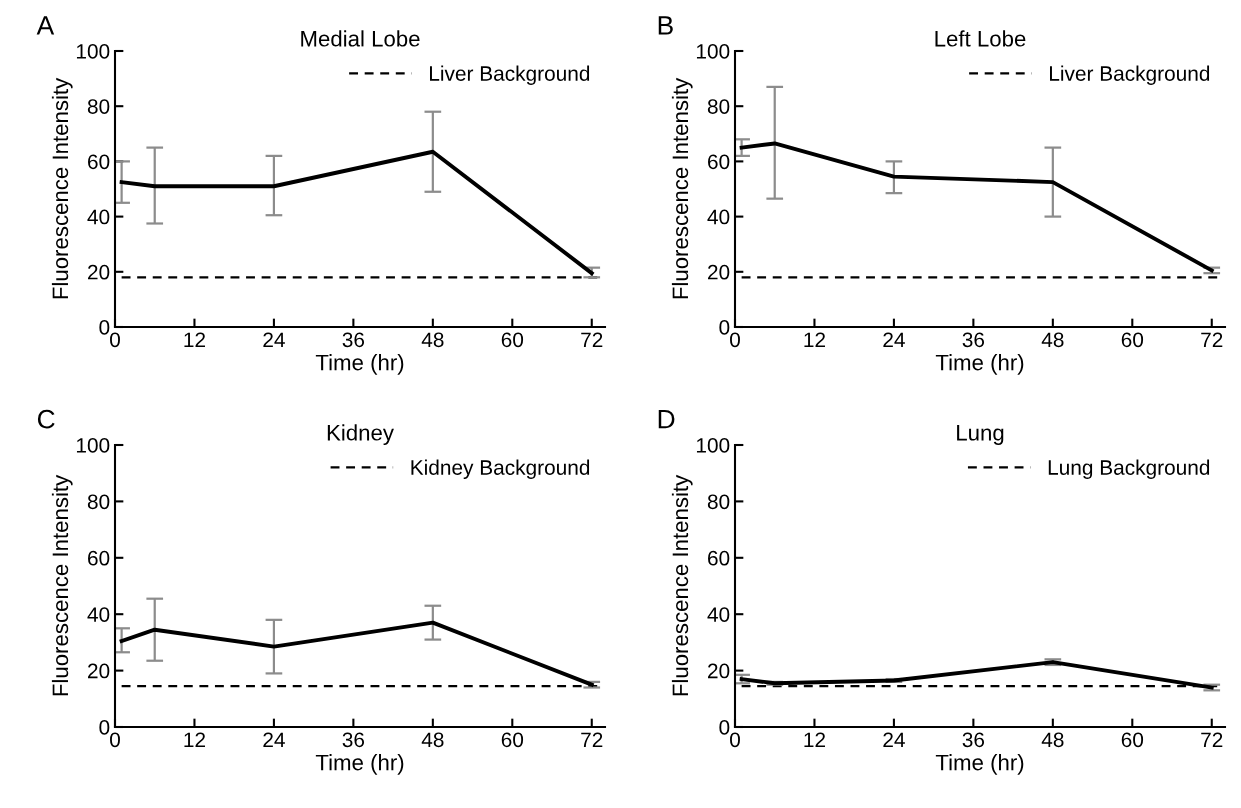 The image size is (1241, 808). Describe the element at coordinates (665, 25) in the screenshot. I see `text: B` at that location.